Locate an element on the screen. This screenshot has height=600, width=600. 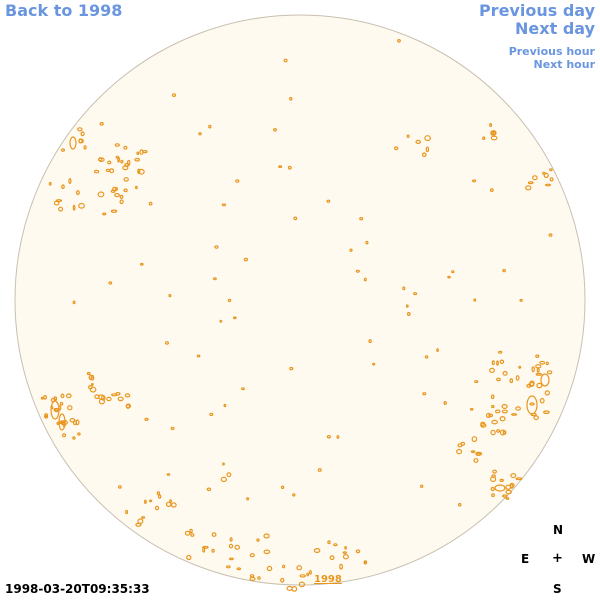
year-link: 1998 is located at coordinates (328, 579).